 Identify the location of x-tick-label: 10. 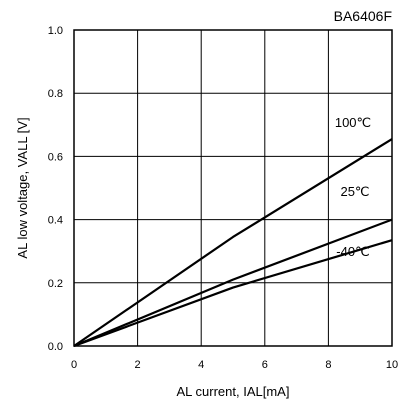
(392, 365).